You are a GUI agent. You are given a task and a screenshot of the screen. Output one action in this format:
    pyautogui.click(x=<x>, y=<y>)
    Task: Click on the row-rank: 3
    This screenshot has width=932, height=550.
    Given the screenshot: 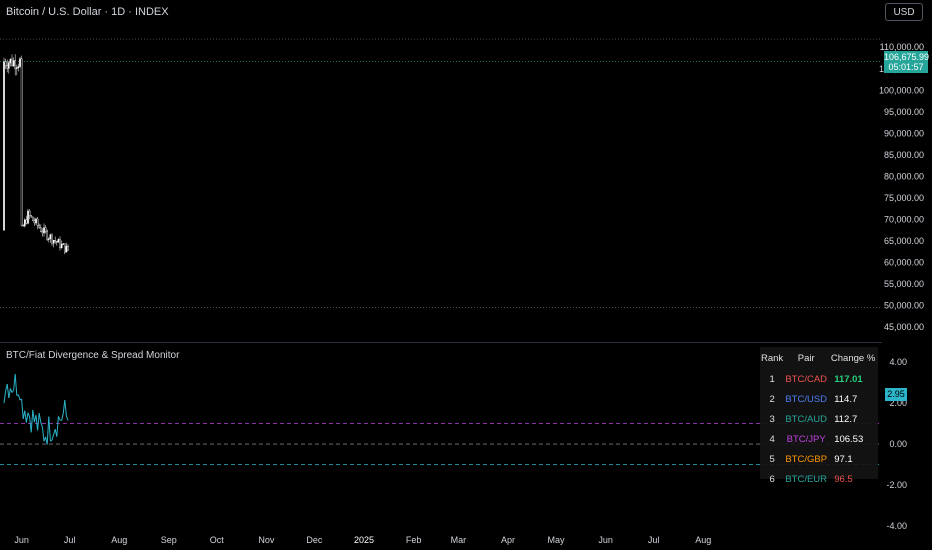 What is the action you would take?
    pyautogui.click(x=772, y=419)
    